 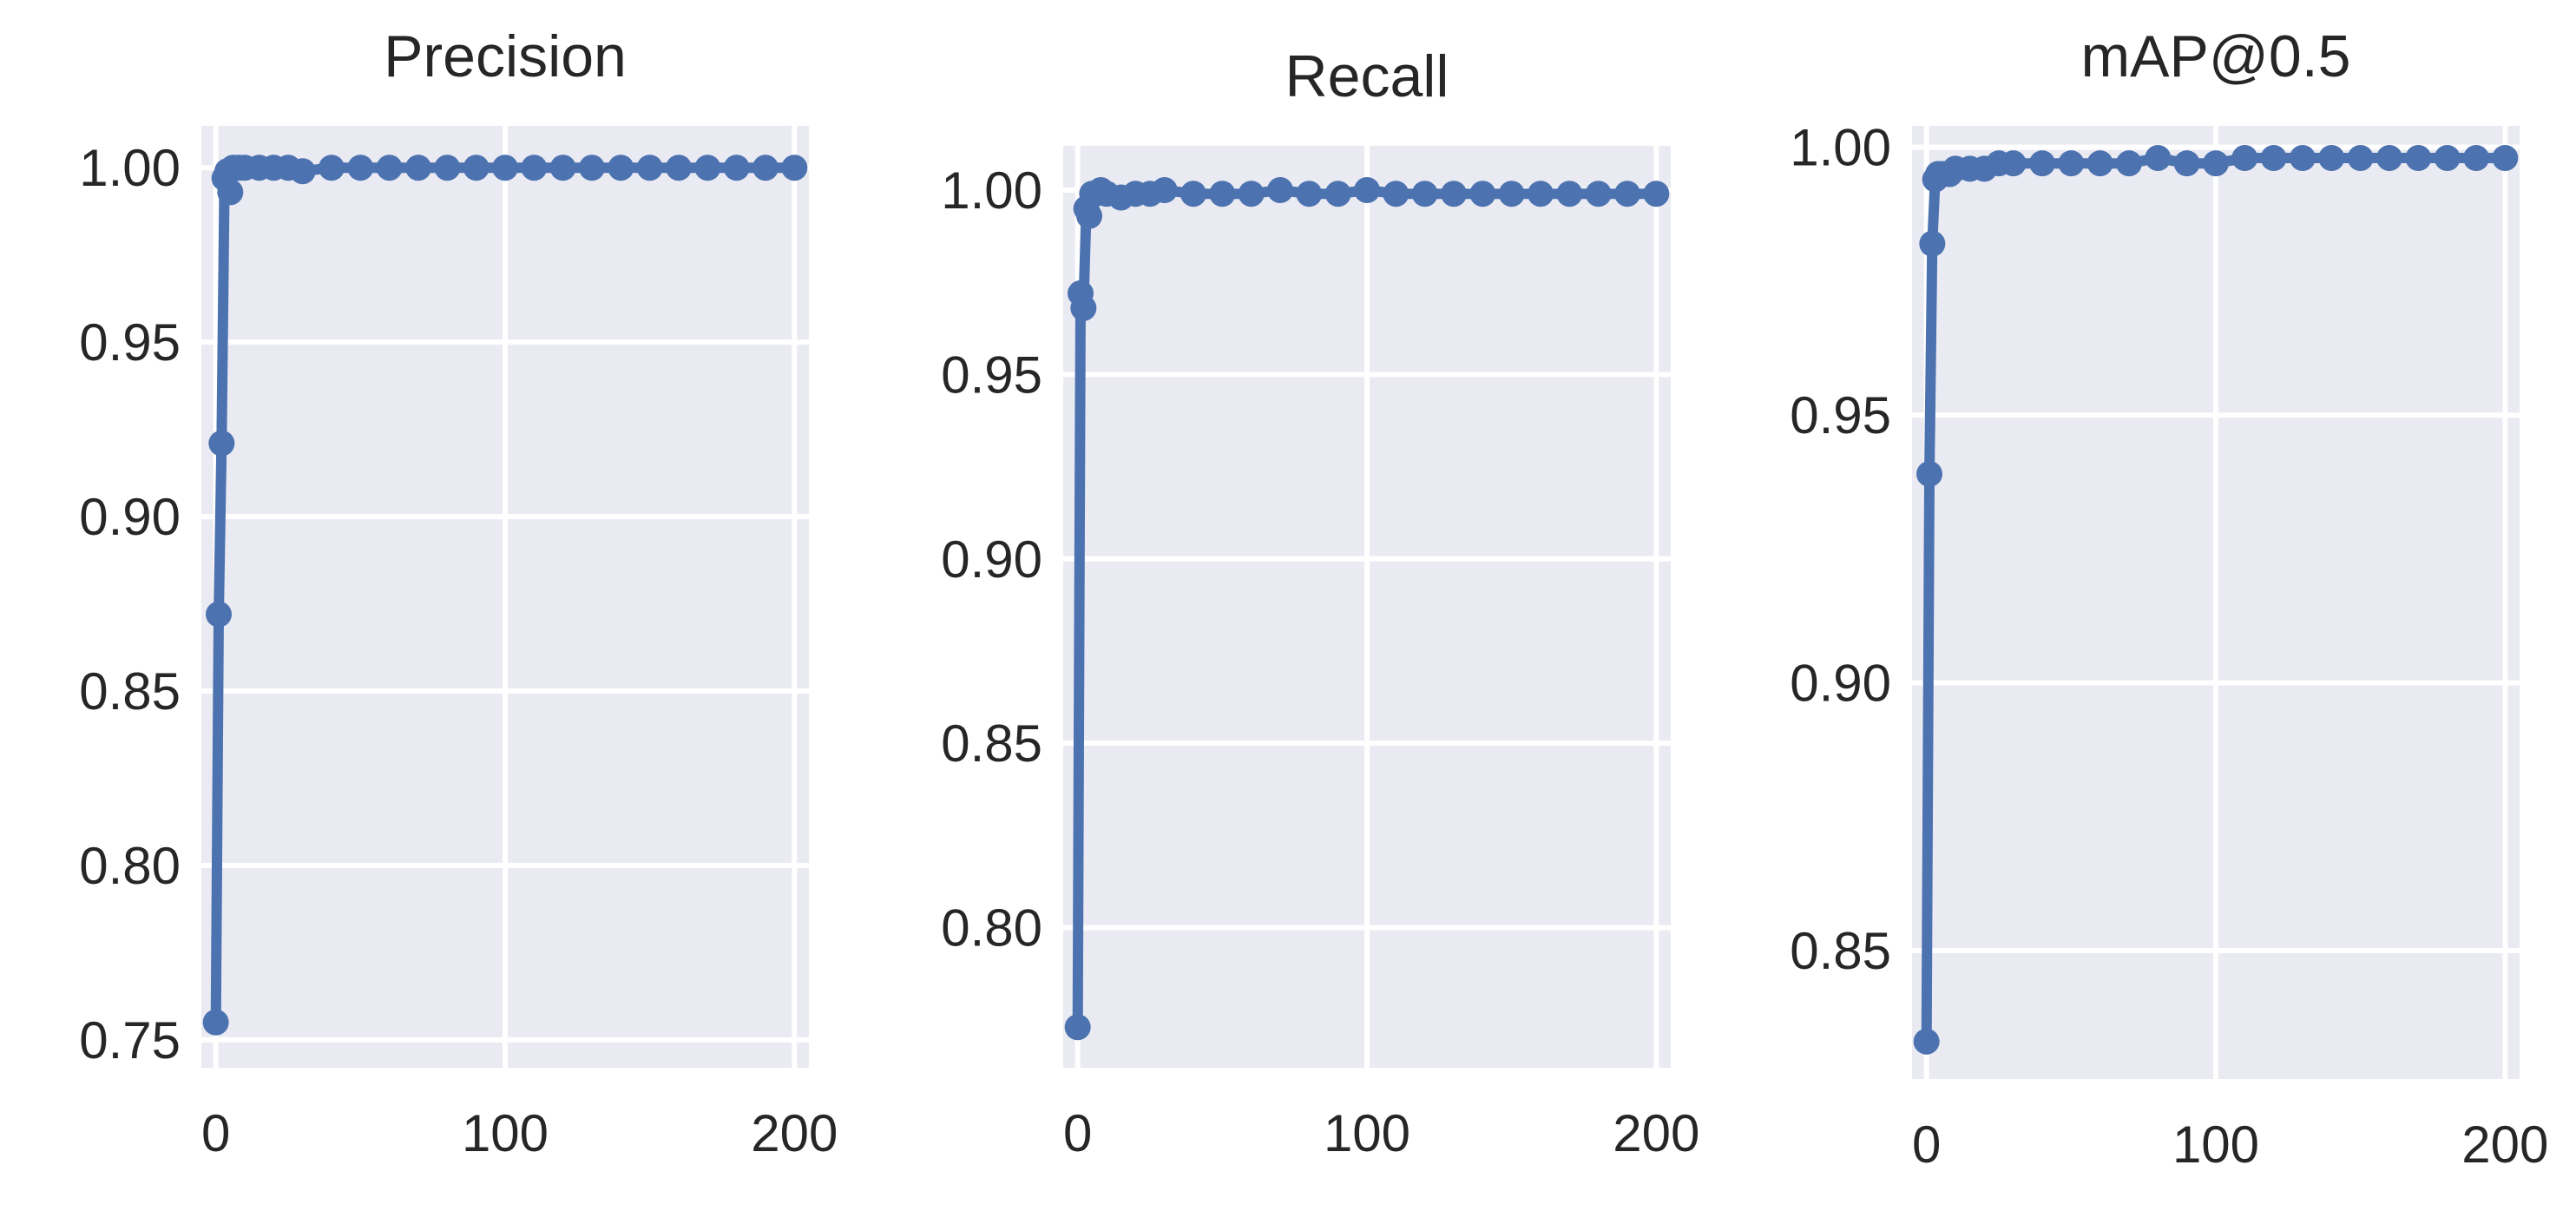 What do you see at coordinates (992, 744) in the screenshot?
I see `recall-y-tick-label: 0.85` at bounding box center [992, 744].